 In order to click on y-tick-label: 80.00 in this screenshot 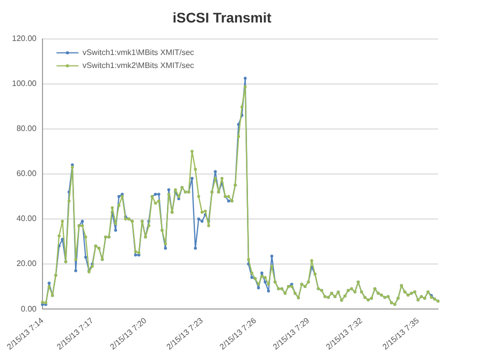, I will do `click(27, 129)`.